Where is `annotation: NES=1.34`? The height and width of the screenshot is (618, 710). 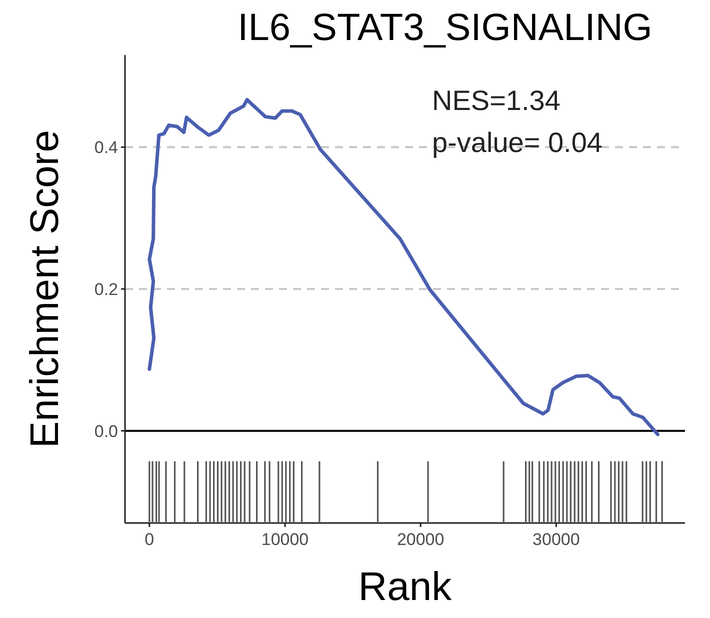
annotation: NES=1.34 is located at coordinates (496, 100).